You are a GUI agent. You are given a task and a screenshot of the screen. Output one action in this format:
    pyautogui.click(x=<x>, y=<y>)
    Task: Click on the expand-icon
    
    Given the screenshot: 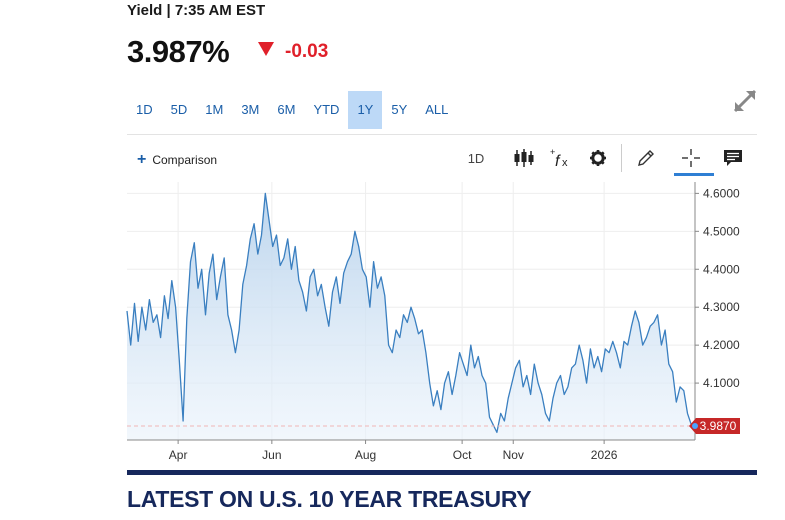 What is the action you would take?
    pyautogui.click(x=745, y=101)
    